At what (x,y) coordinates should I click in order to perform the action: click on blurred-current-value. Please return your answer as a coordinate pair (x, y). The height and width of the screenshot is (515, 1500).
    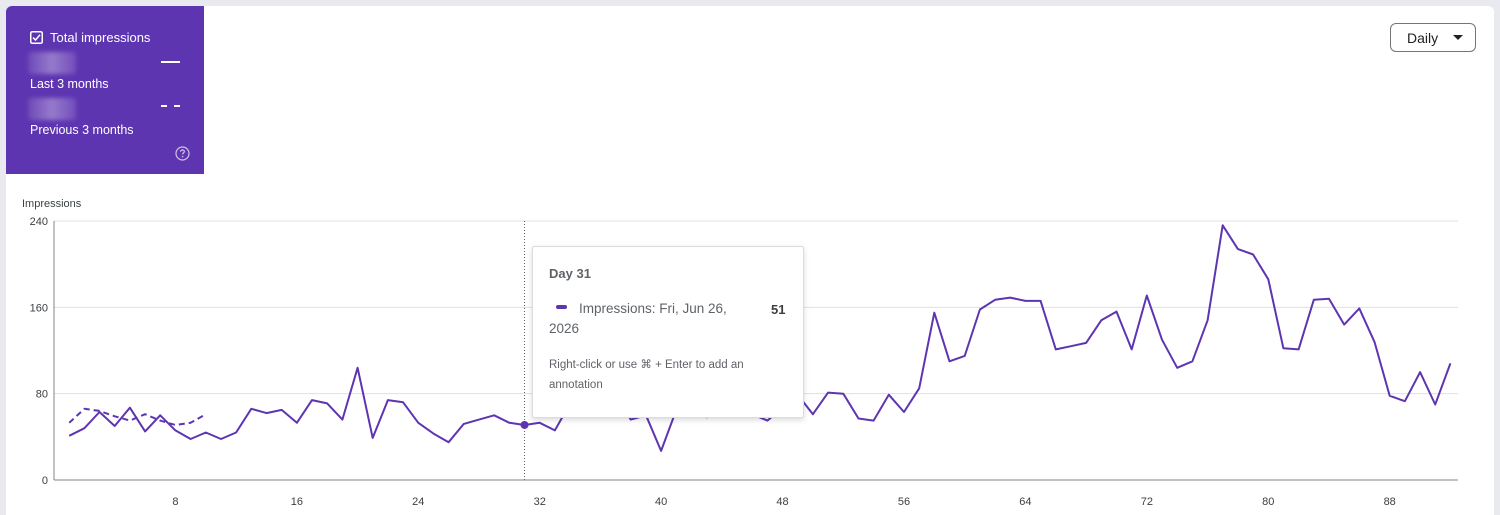
    Looking at the image, I should click on (52, 63).